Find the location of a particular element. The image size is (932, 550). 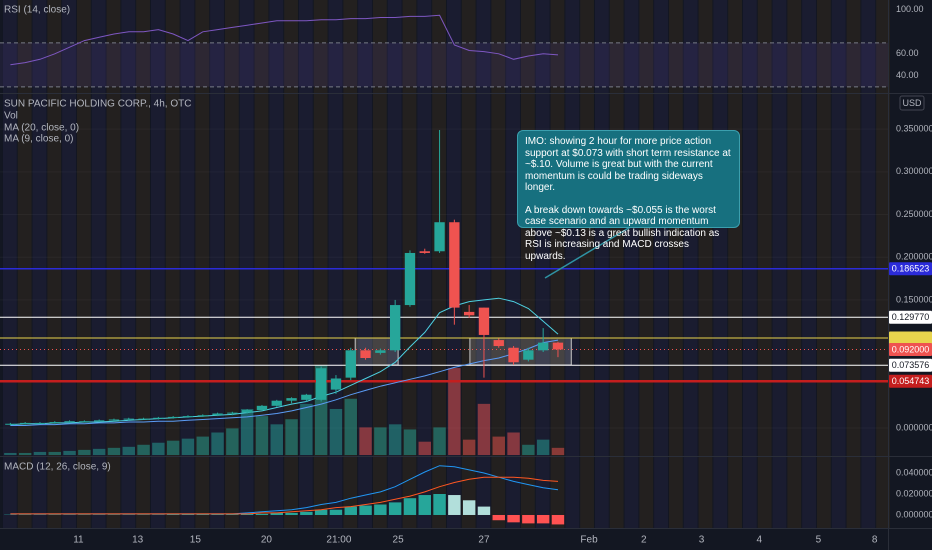

x-tick-label: 4 is located at coordinates (759, 540).